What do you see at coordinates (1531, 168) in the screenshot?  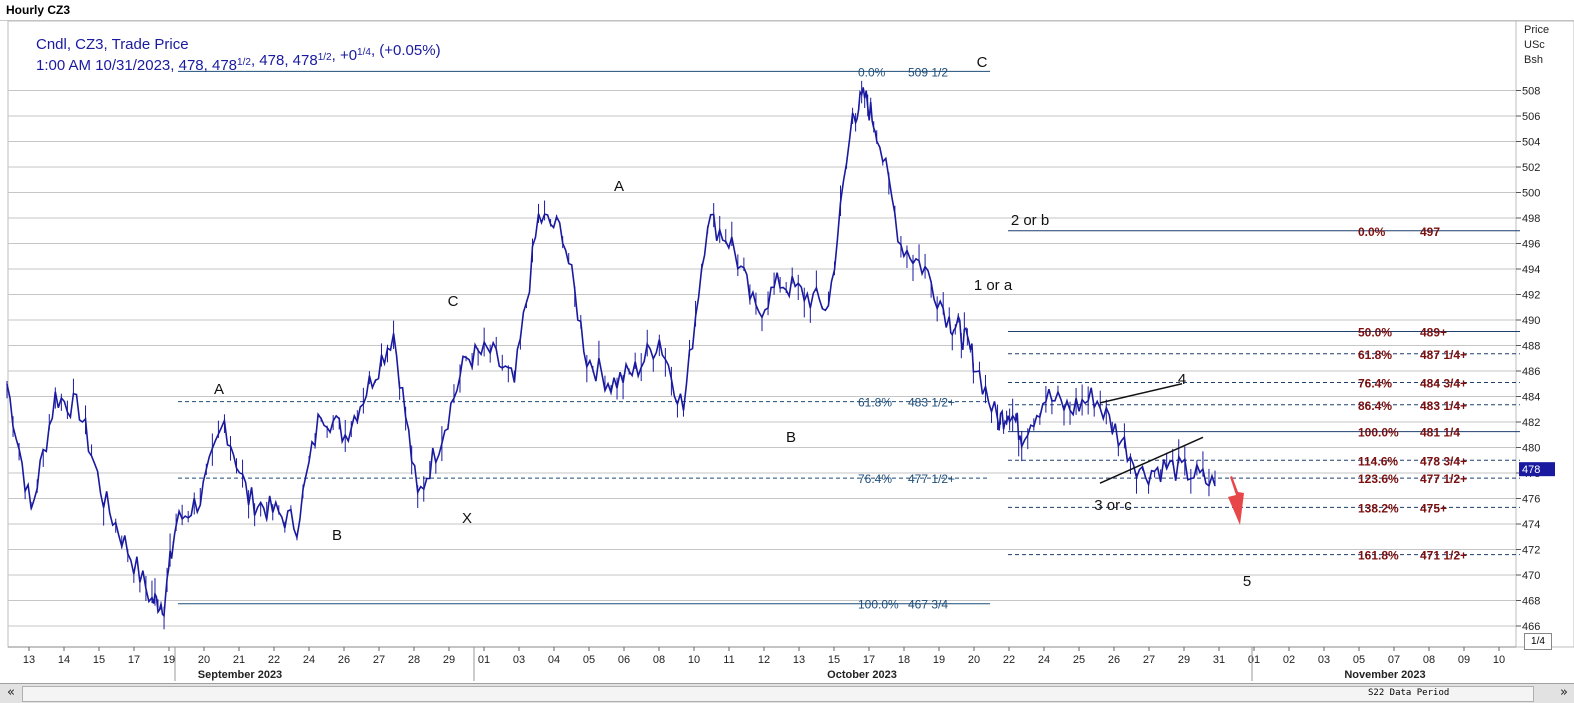 I see `y-tick-label: 502` at bounding box center [1531, 168].